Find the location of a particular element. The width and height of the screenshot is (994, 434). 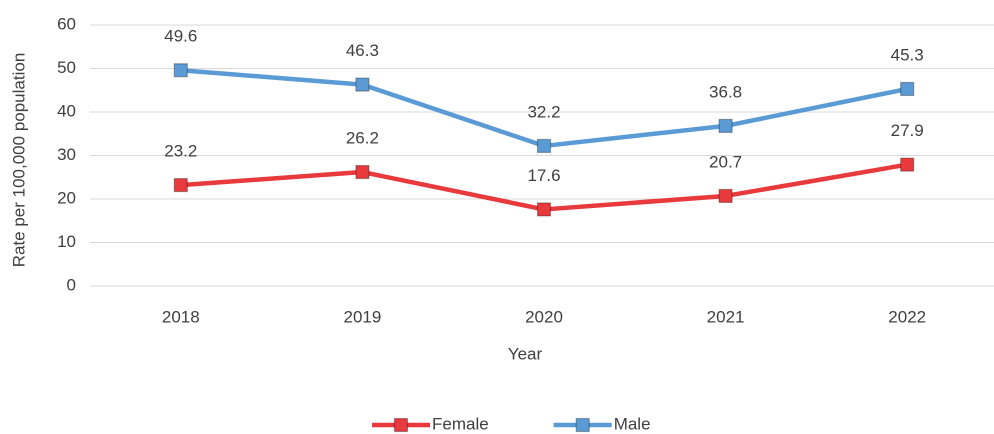

x-tick-label: 2022 is located at coordinates (907, 316).